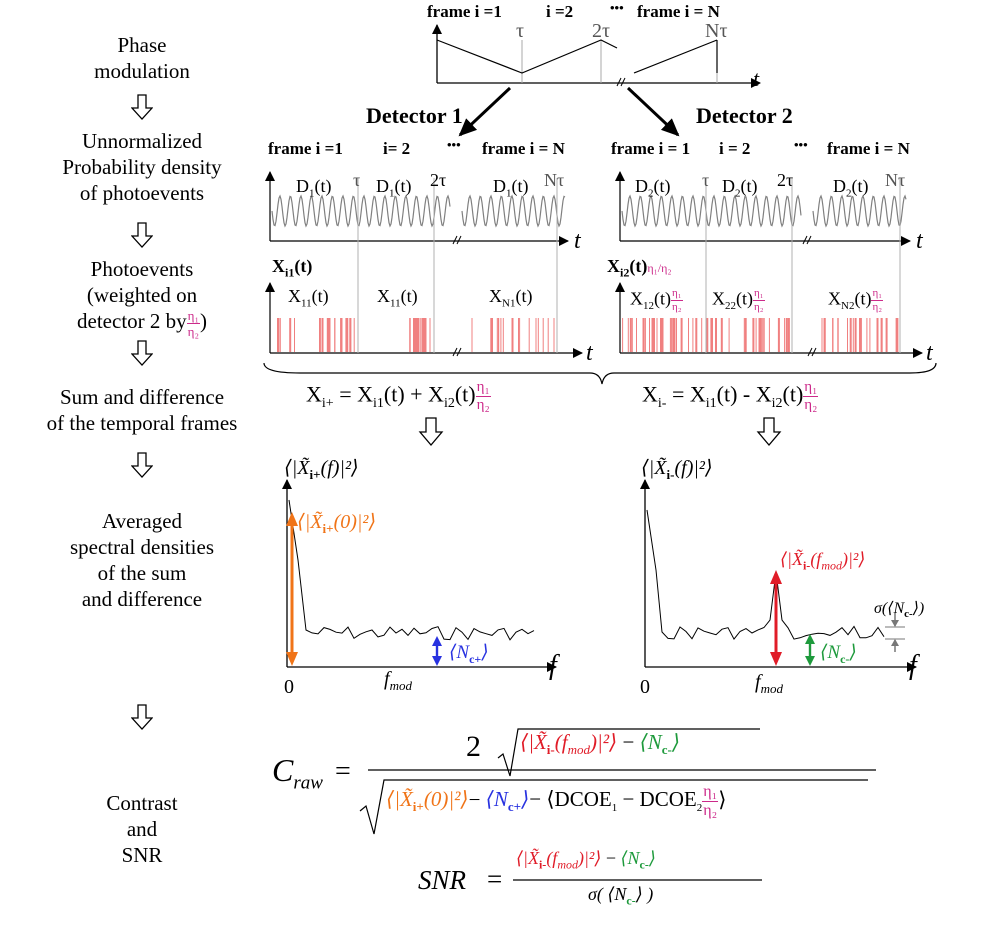 This screenshot has height=935, width=984. I want to click on step-phase-modulation: Phase modulation, so click(142, 58).